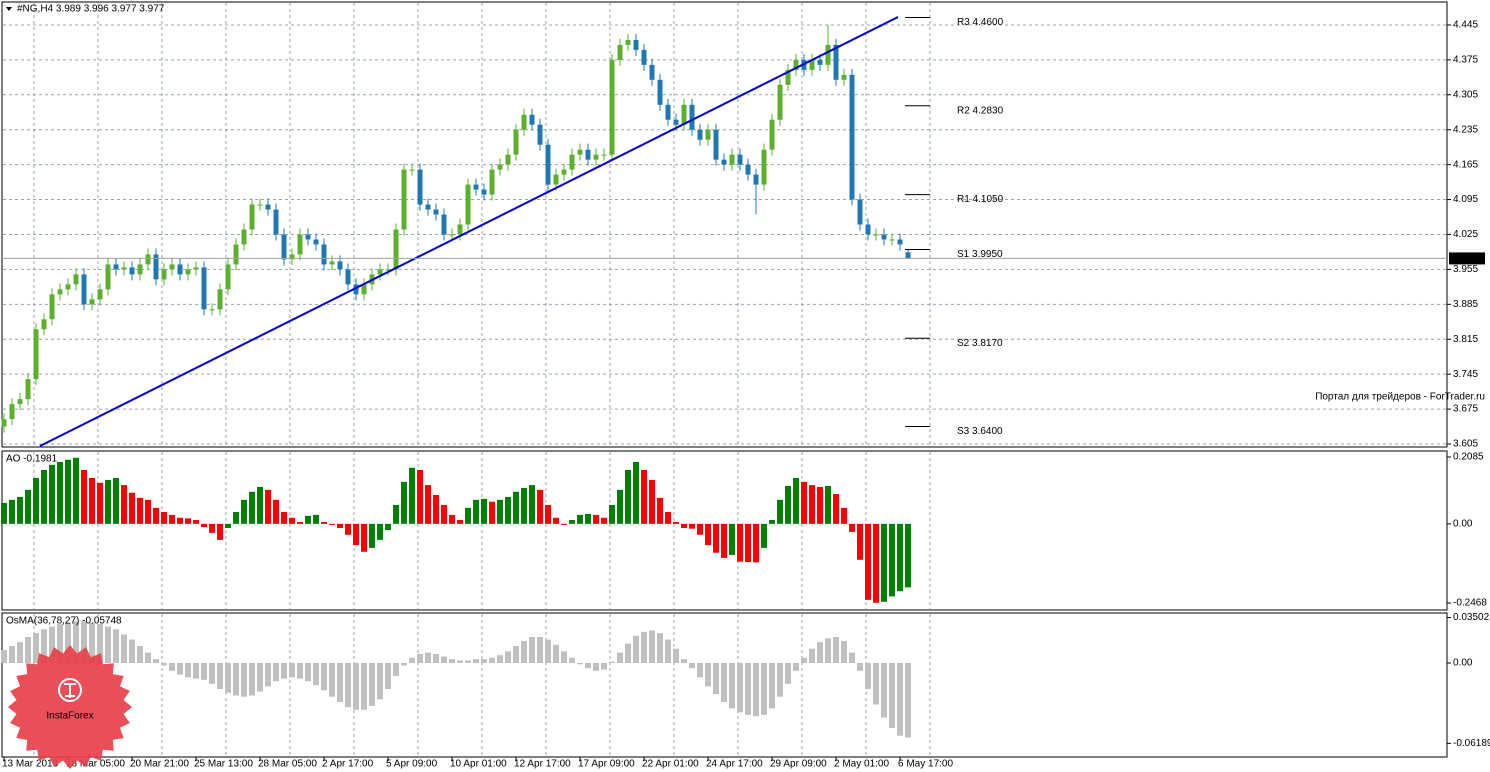 This screenshot has height=772, width=1490. Describe the element at coordinates (1465, 304) in the screenshot. I see `y-tick-label: 3.885` at that location.